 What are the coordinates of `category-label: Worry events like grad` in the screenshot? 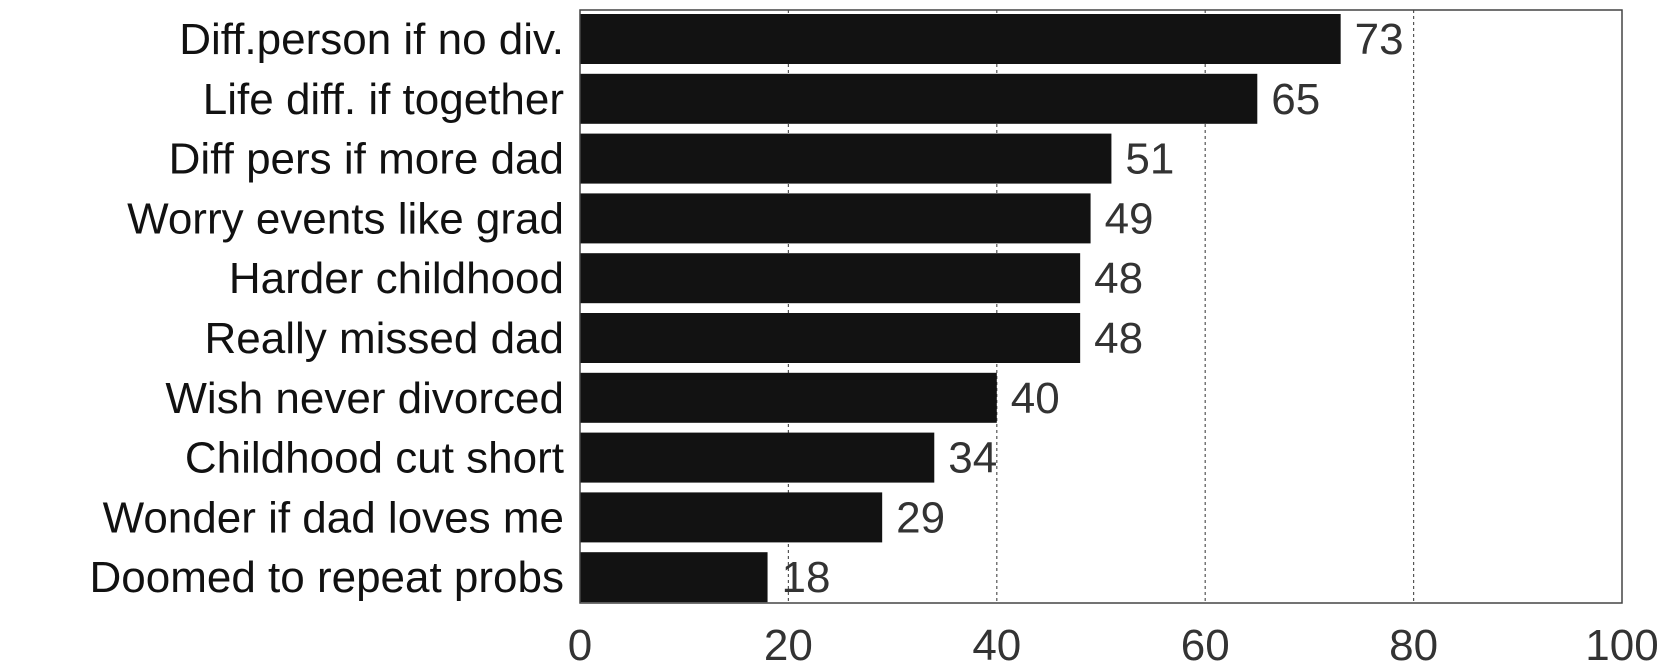 It's located at (345, 218).